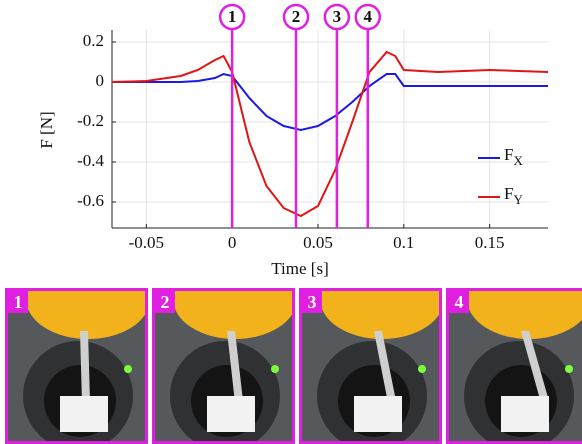  Describe the element at coordinates (459, 302) in the screenshot. I see `photo-label: 4` at that location.